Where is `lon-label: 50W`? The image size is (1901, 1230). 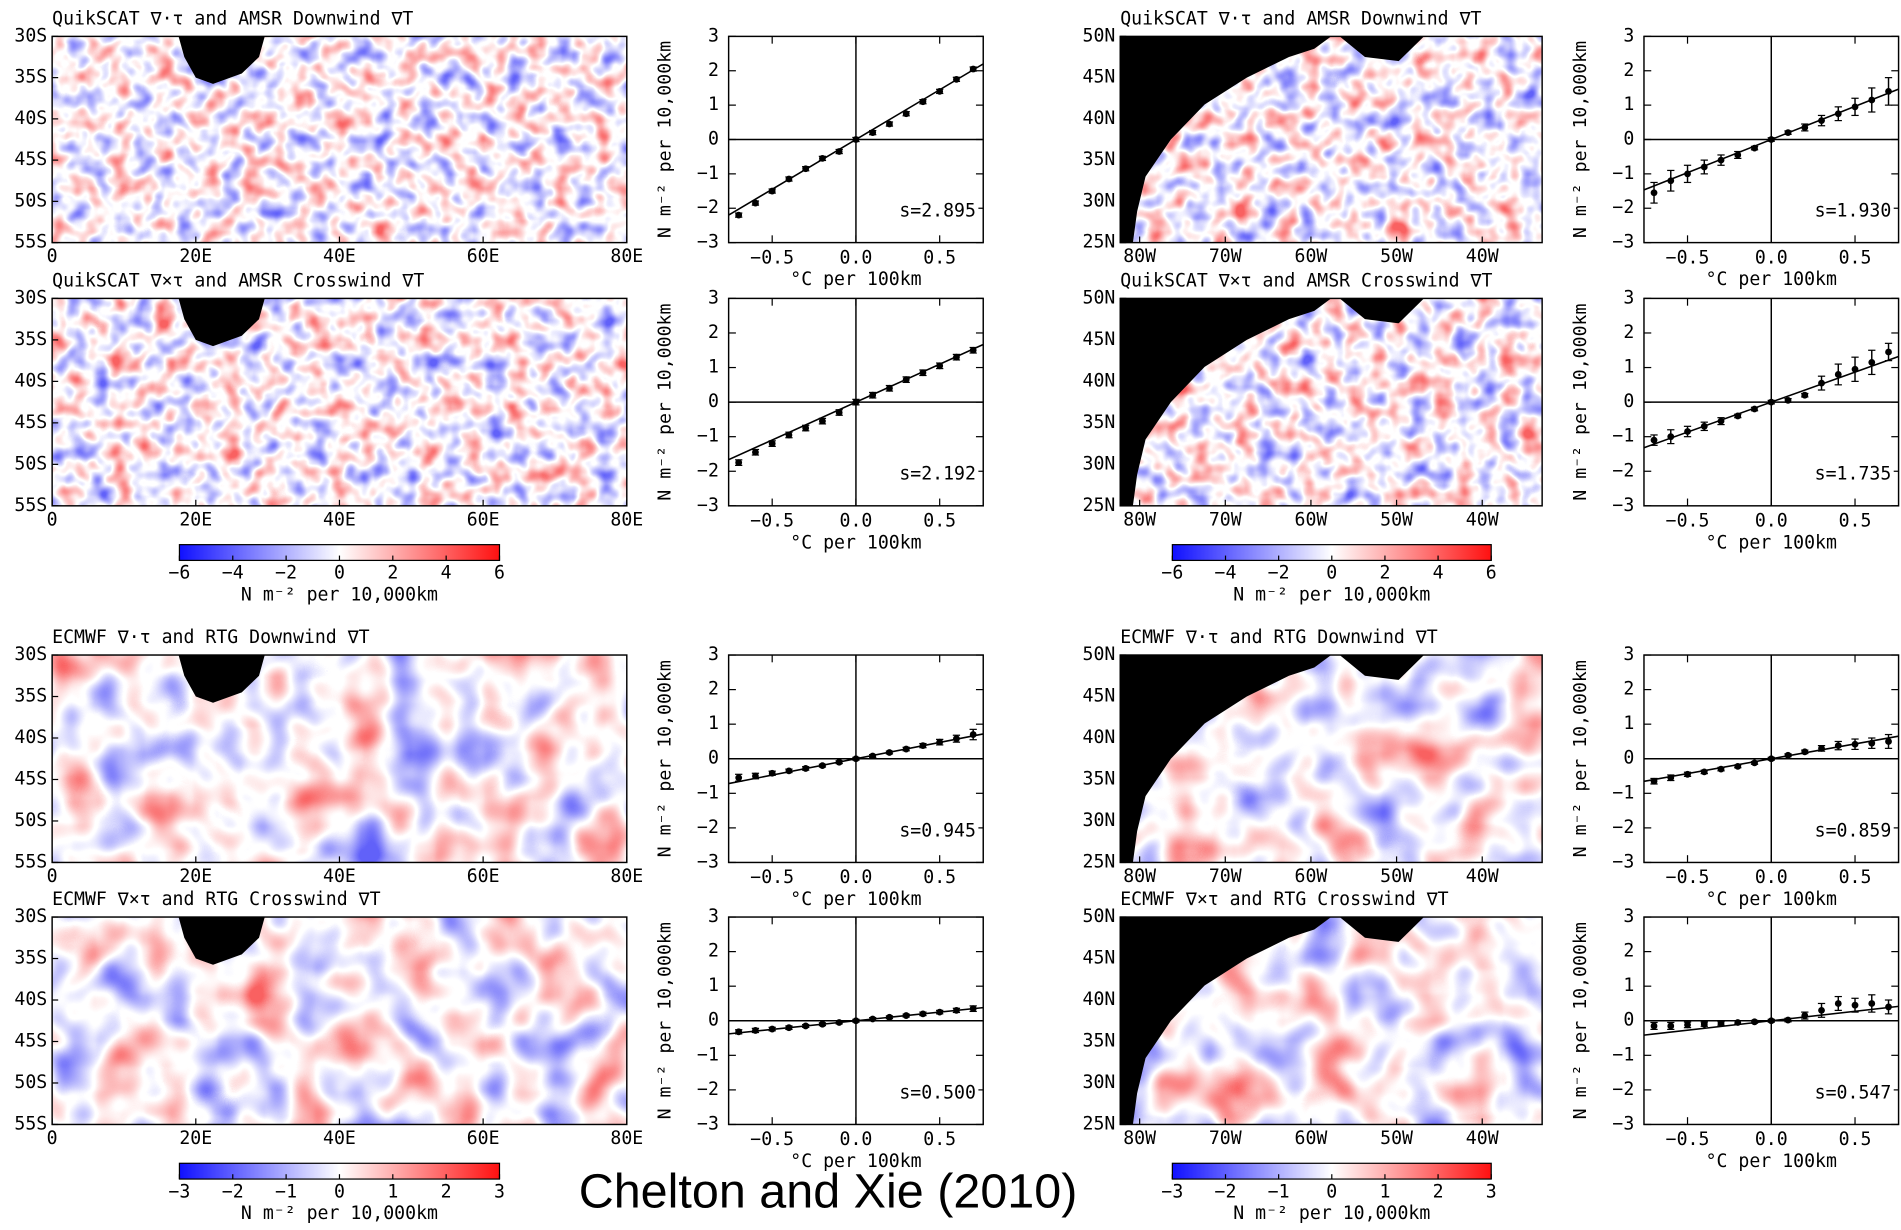
lon-label: 50W is located at coordinates (1396, 1138).